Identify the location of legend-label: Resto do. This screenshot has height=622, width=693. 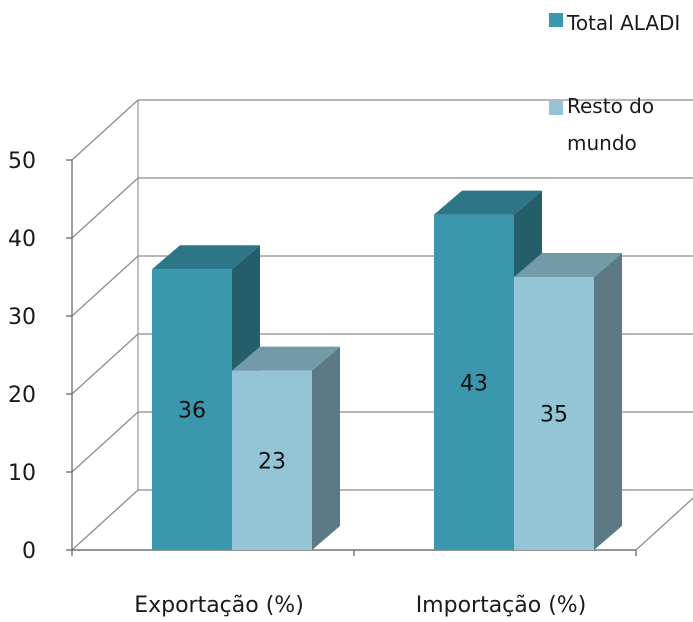
(610, 106).